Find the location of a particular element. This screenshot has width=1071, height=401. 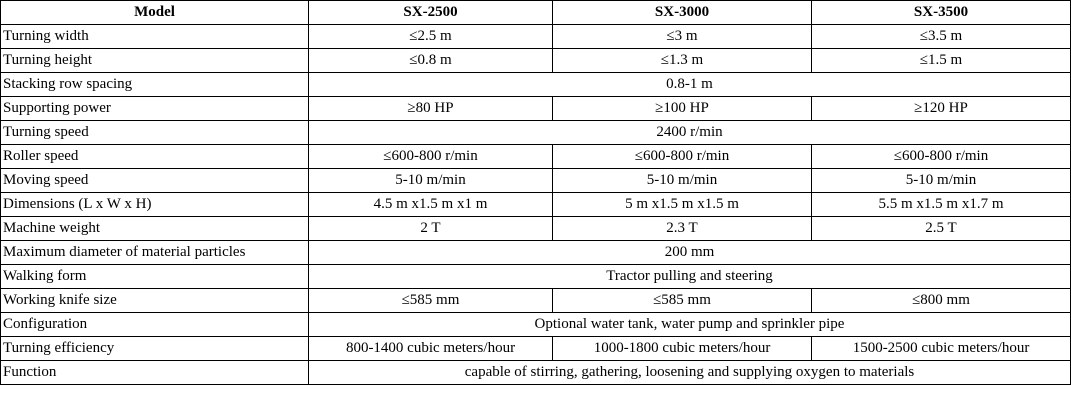

cell: 5 m x1.5 m x1.5 m is located at coordinates (682, 204).